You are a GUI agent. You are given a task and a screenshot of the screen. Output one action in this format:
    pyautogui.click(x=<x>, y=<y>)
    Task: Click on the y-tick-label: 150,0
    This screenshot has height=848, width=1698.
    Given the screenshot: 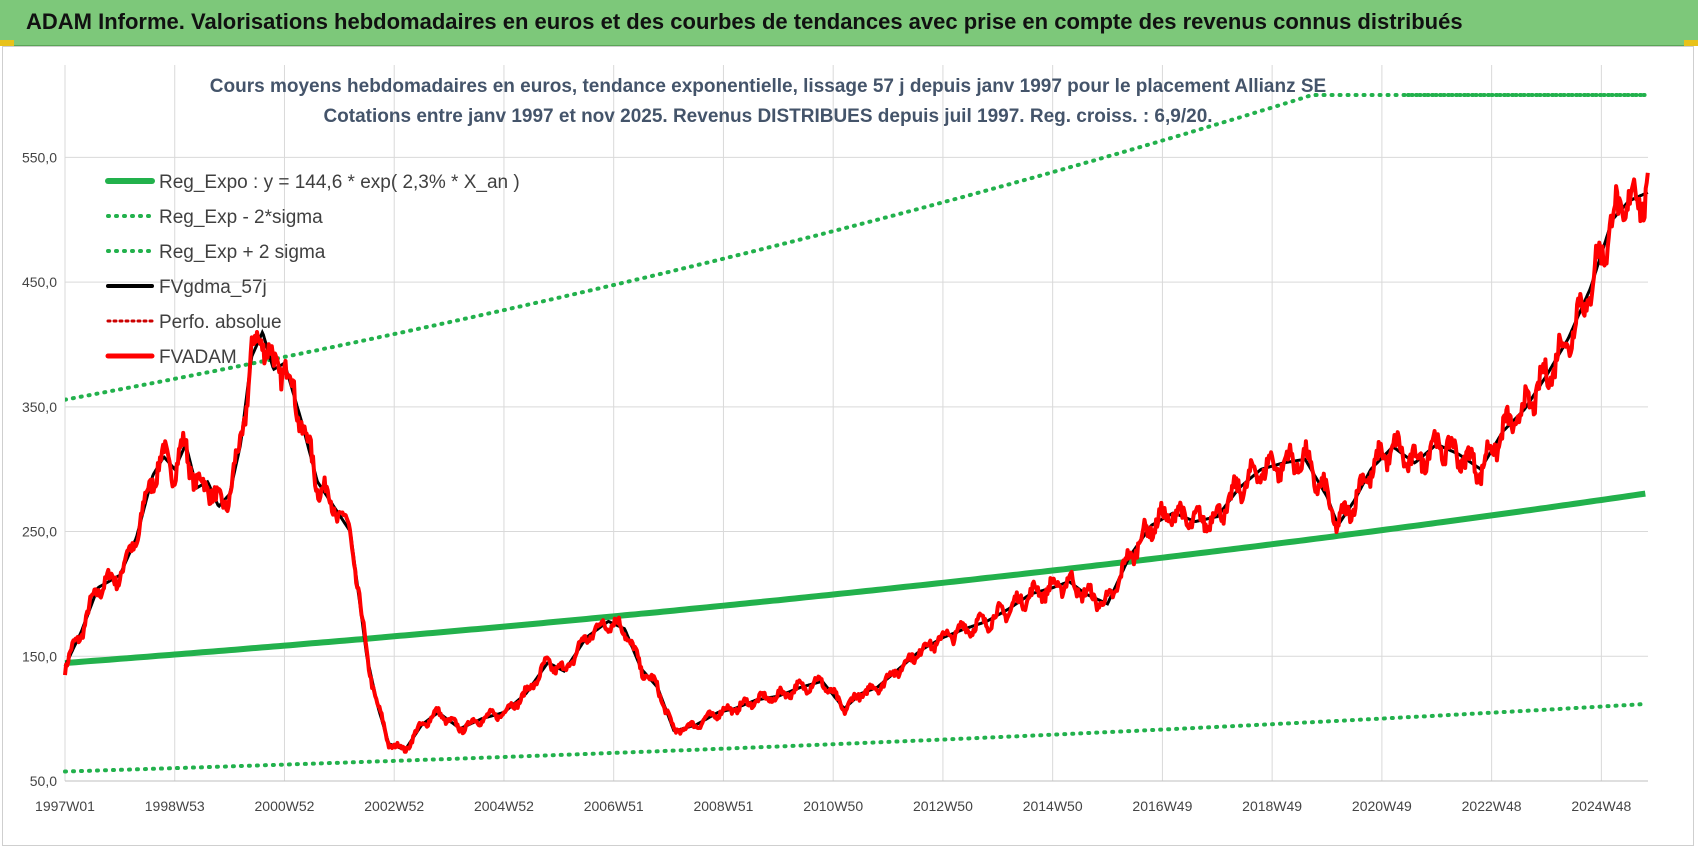 What is the action you would take?
    pyautogui.click(x=39, y=656)
    